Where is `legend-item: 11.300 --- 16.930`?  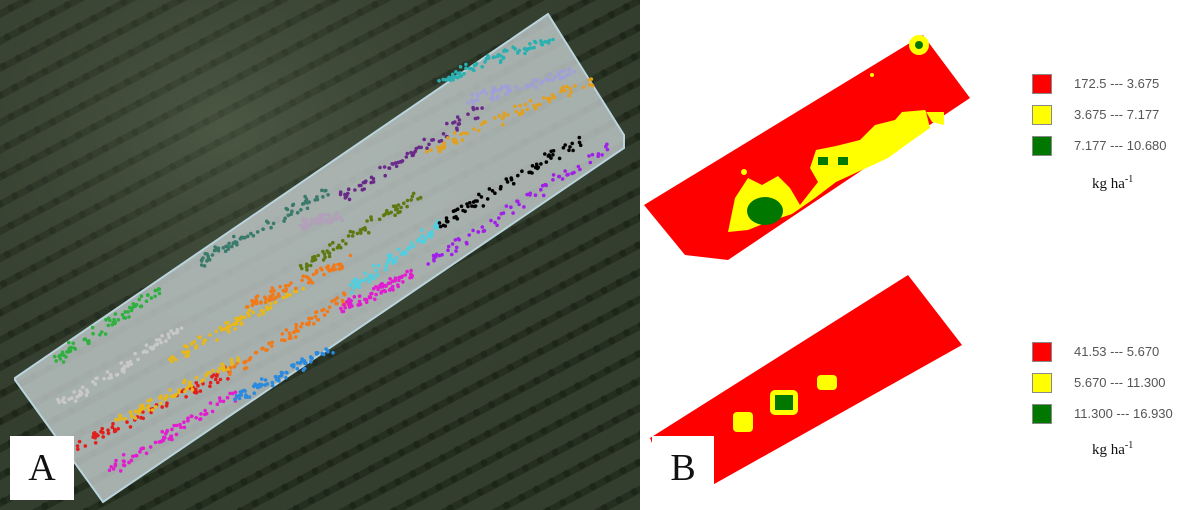 legend-item: 11.300 --- 16.930 is located at coordinates (1112, 414).